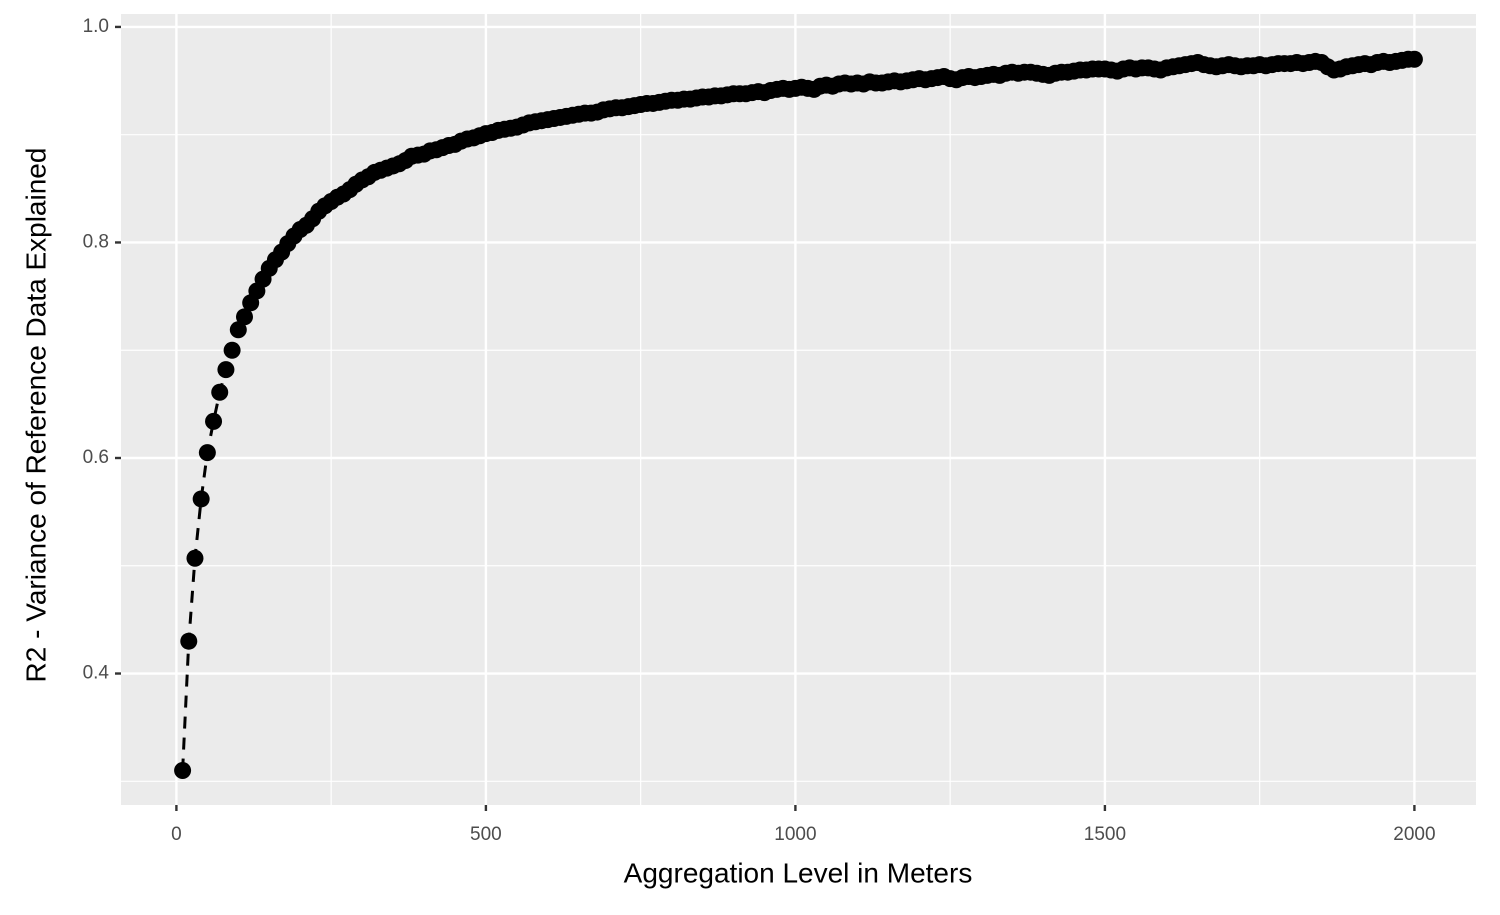 The image size is (1500, 915). Describe the element at coordinates (96, 673) in the screenshot. I see `y-tick-label: 0.4` at that location.